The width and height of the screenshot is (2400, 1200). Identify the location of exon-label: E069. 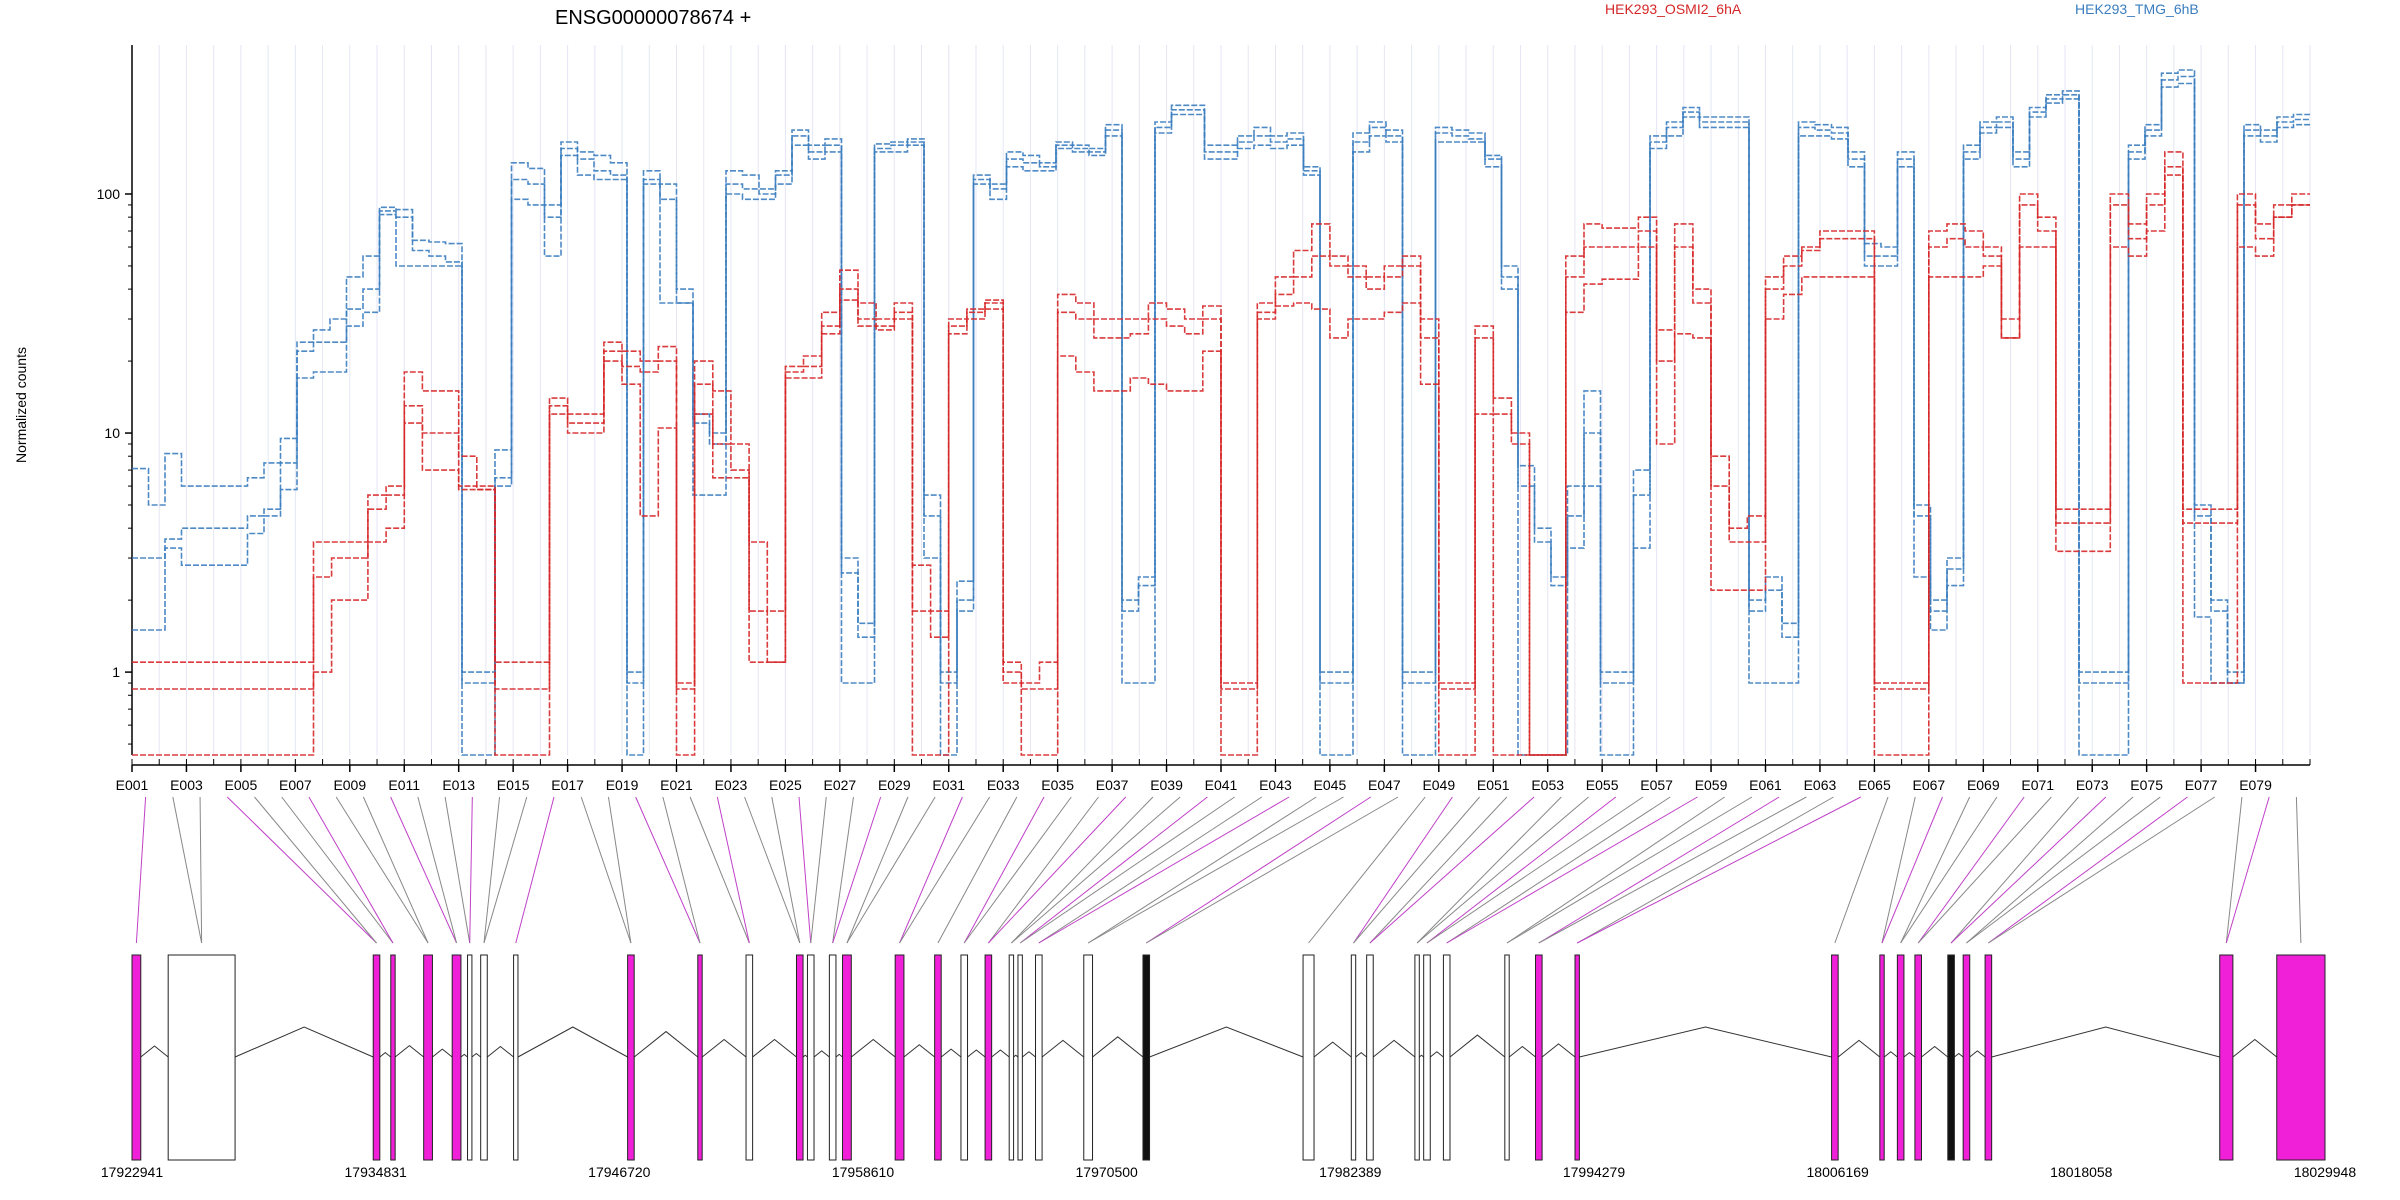
(1983, 785).